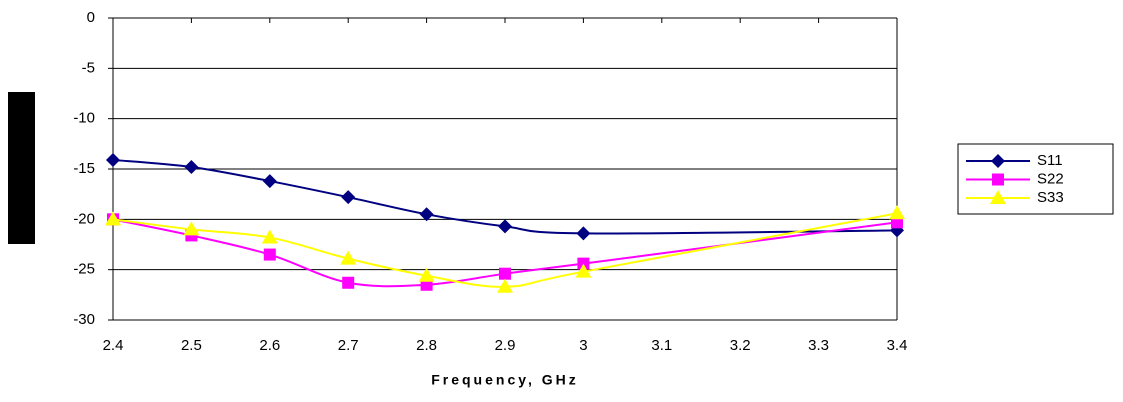 The image size is (1123, 402). Describe the element at coordinates (1050, 178) in the screenshot. I see `legend-label: S22` at that location.